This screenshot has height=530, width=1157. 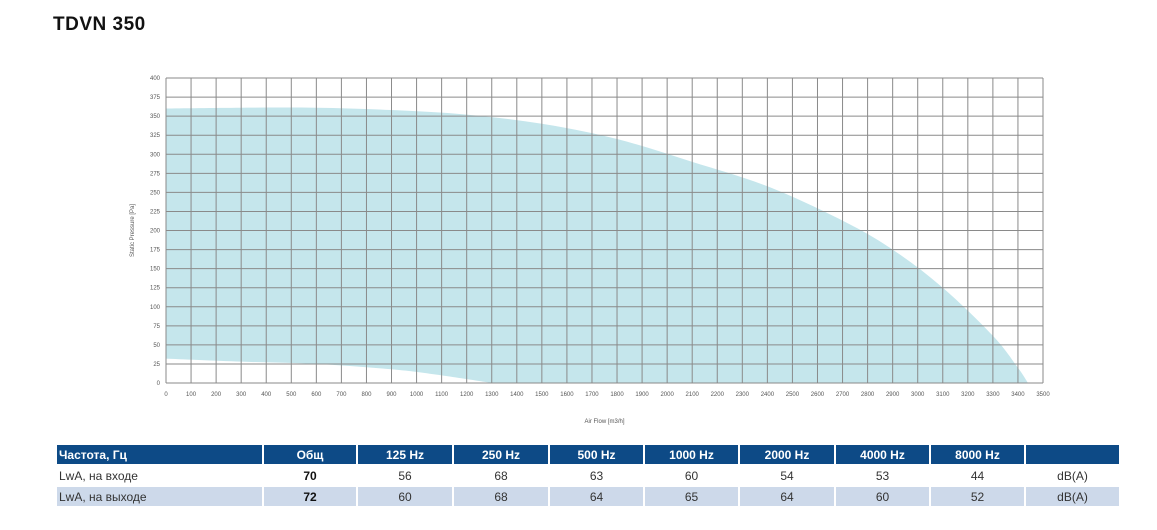 I want to click on cell-1000hz: 60, so click(x=691, y=475).